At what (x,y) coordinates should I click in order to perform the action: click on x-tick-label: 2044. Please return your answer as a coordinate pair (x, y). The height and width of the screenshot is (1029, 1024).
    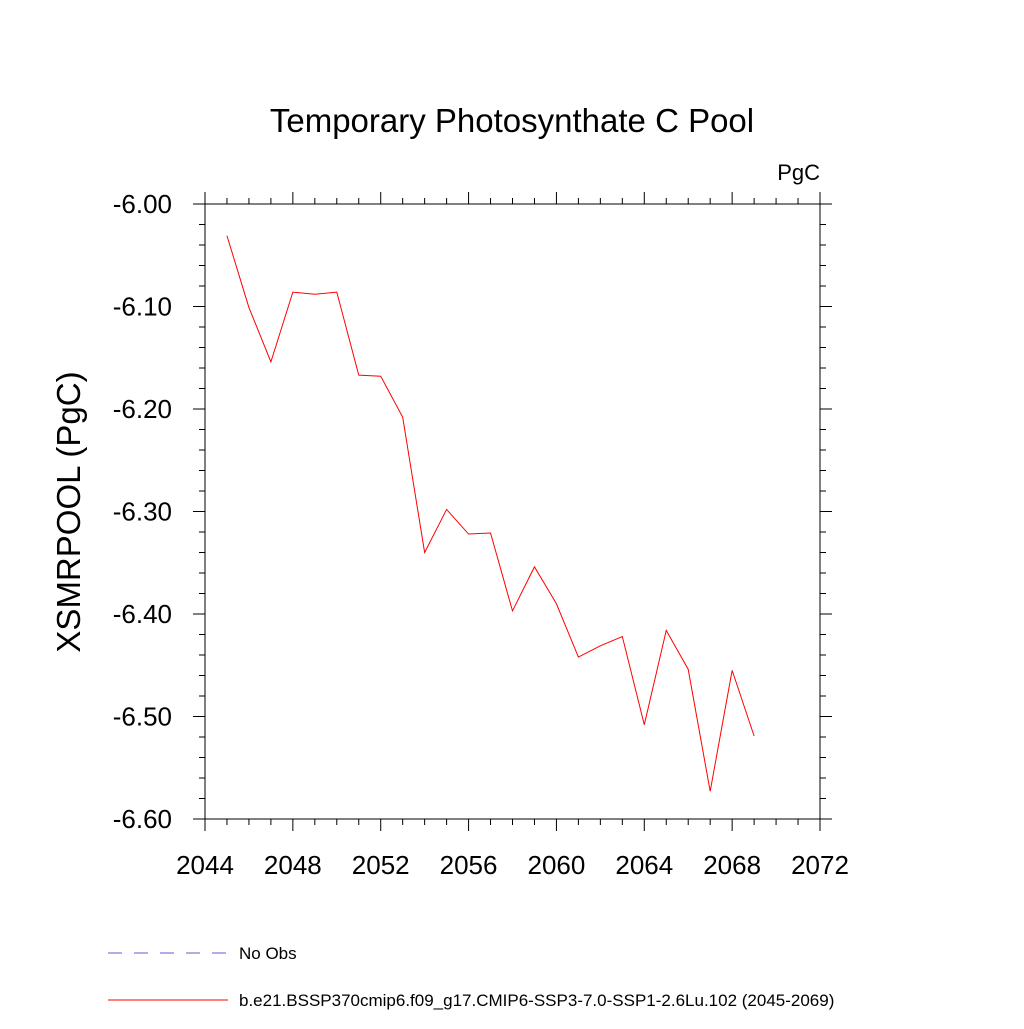
    Looking at the image, I should click on (205, 865).